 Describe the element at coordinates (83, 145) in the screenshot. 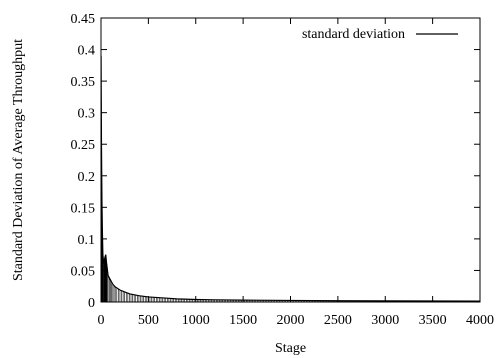

I see `y-tick-label: 0.25` at that location.